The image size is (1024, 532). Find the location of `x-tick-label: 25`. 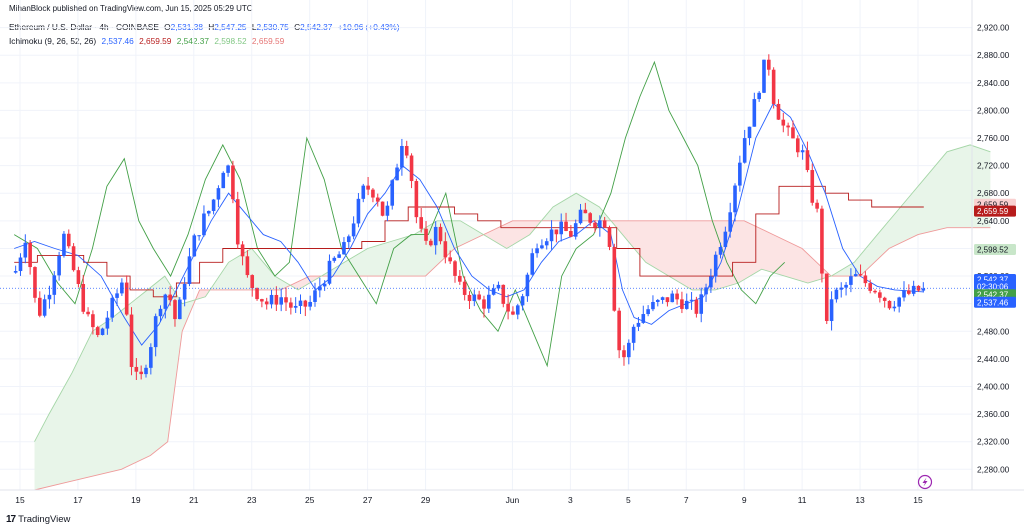

x-tick-label: 25 is located at coordinates (310, 500).